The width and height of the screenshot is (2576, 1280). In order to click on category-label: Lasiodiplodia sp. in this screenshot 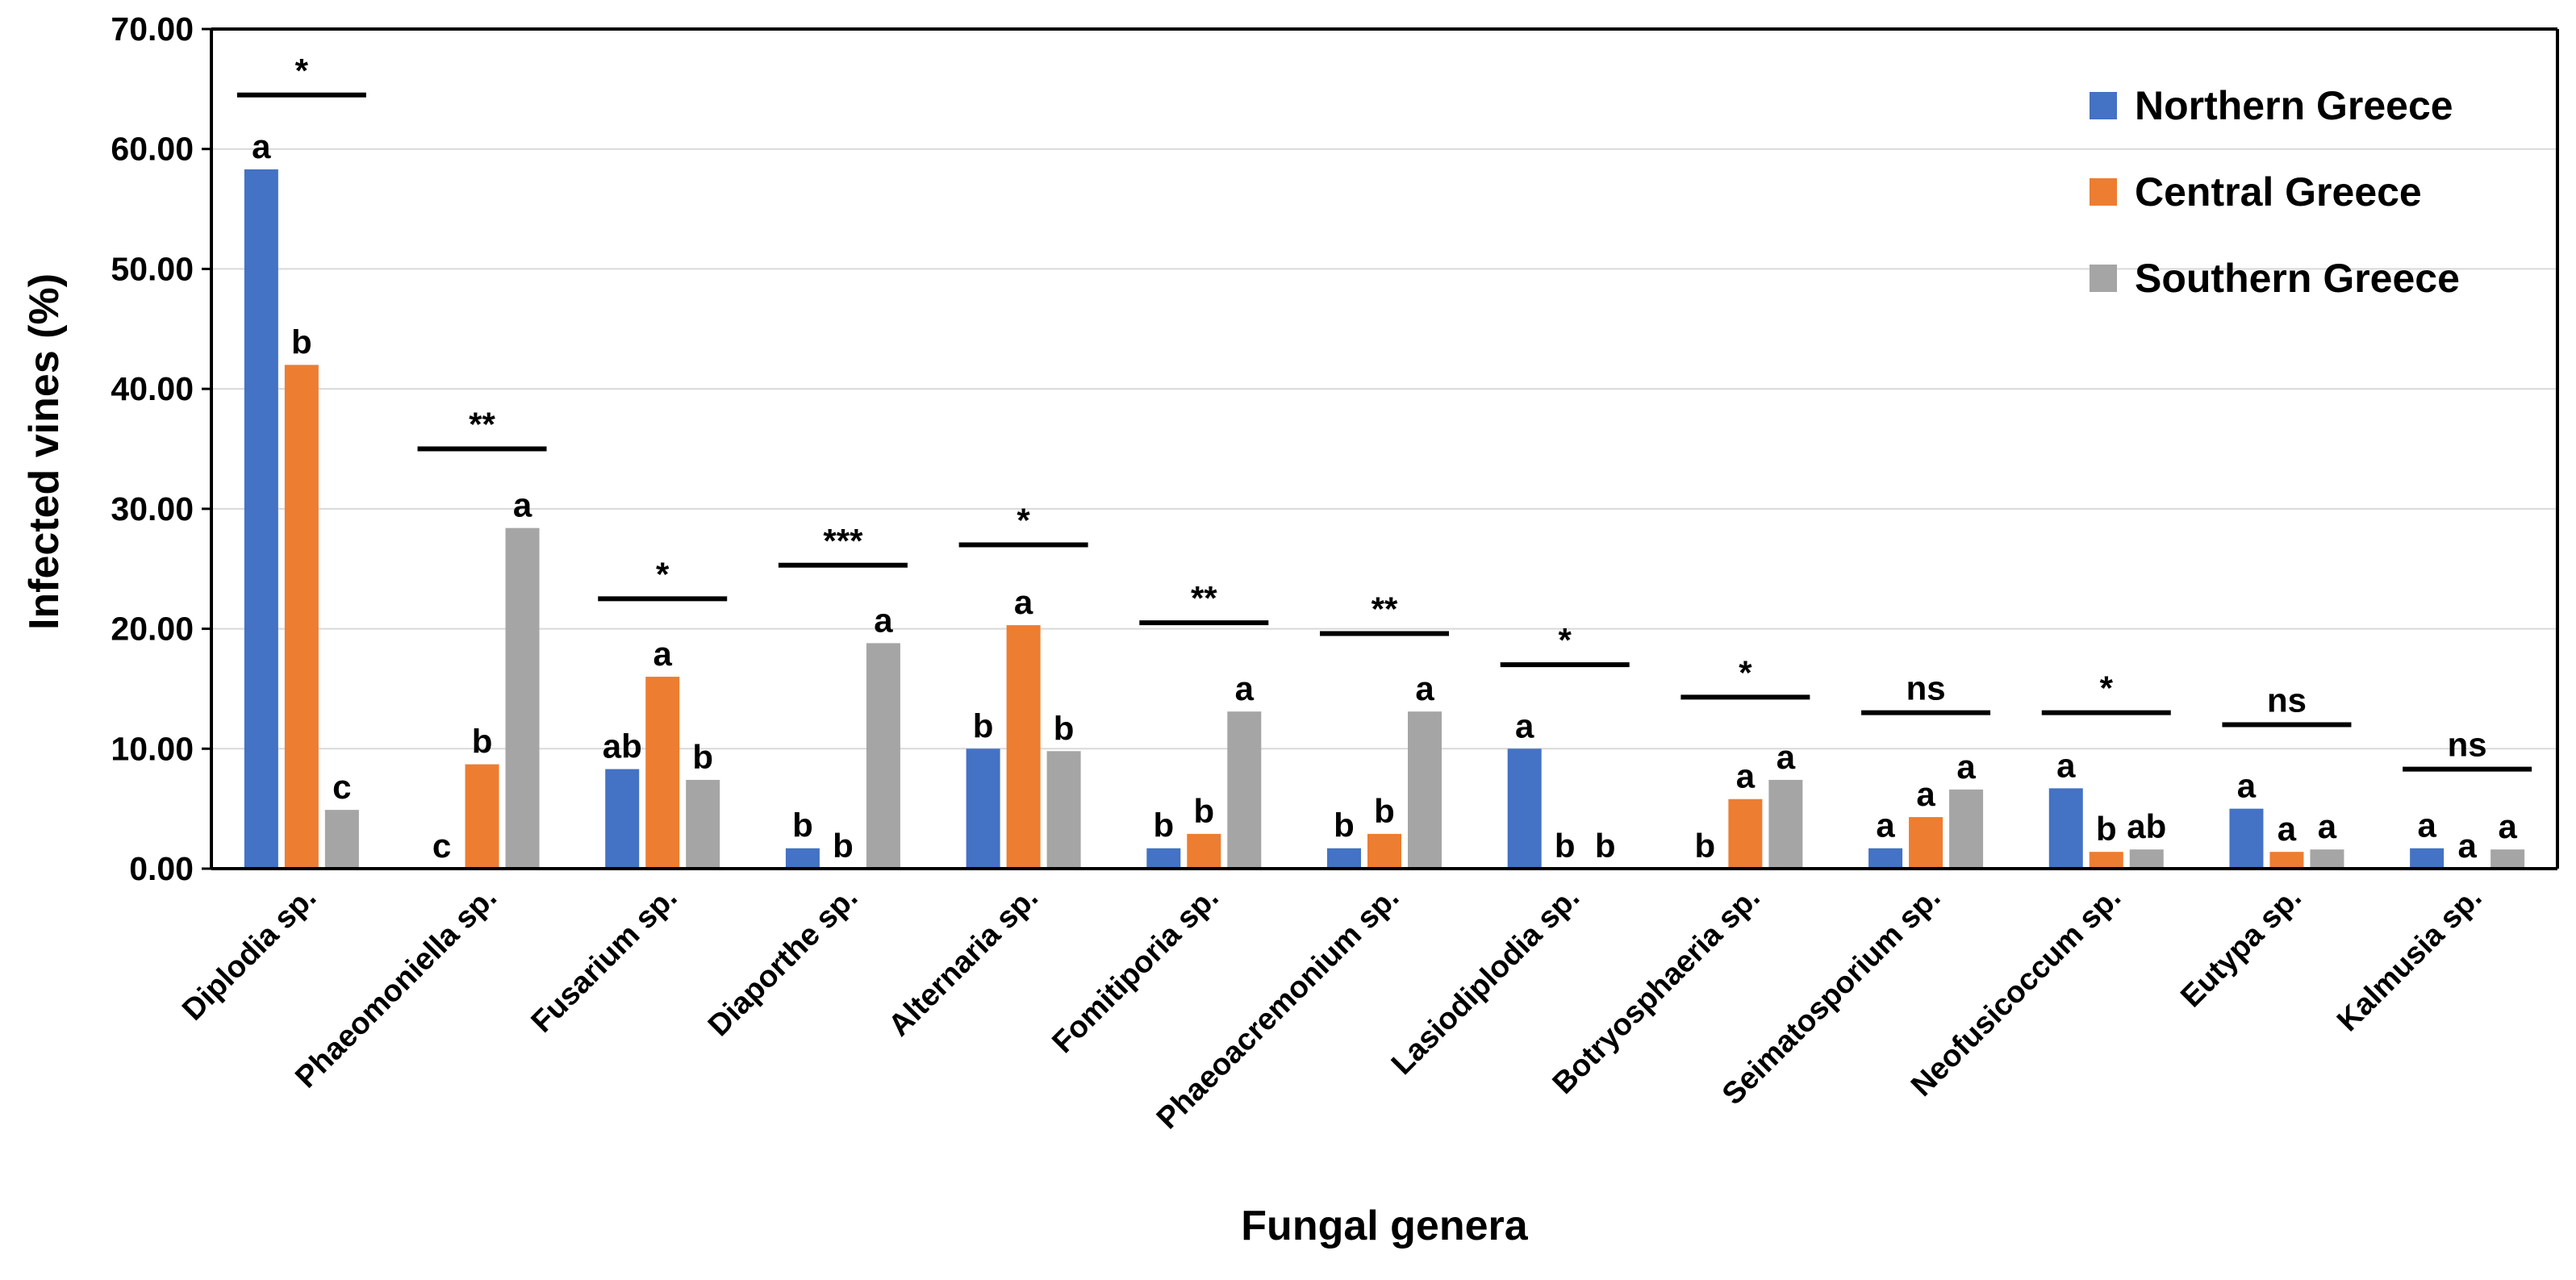, I will do `click(1485, 981)`.